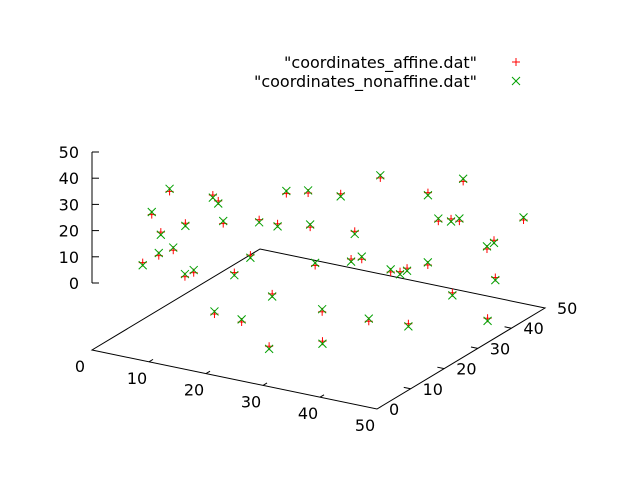 This screenshot has height=480, width=640. What do you see at coordinates (225, 396) in the screenshot?
I see `x-axis-ticks: 0 10 20 30 40 50` at bounding box center [225, 396].